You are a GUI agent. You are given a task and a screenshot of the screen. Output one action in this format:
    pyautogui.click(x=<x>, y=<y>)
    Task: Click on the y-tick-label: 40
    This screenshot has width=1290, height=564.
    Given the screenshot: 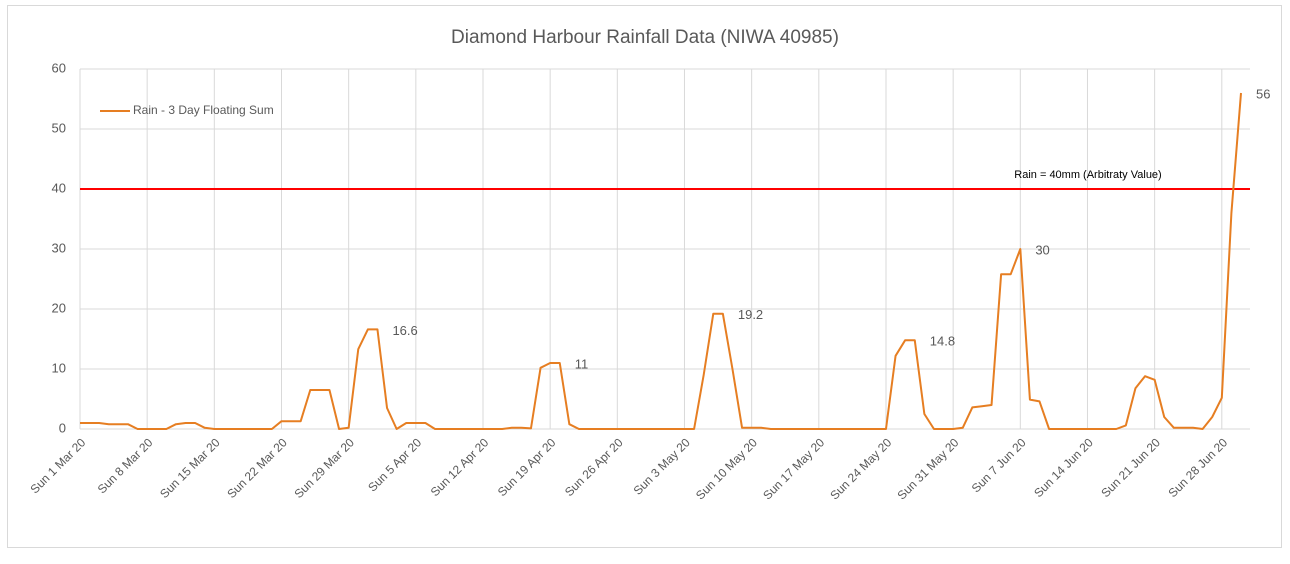 What is the action you would take?
    pyautogui.click(x=59, y=187)
    